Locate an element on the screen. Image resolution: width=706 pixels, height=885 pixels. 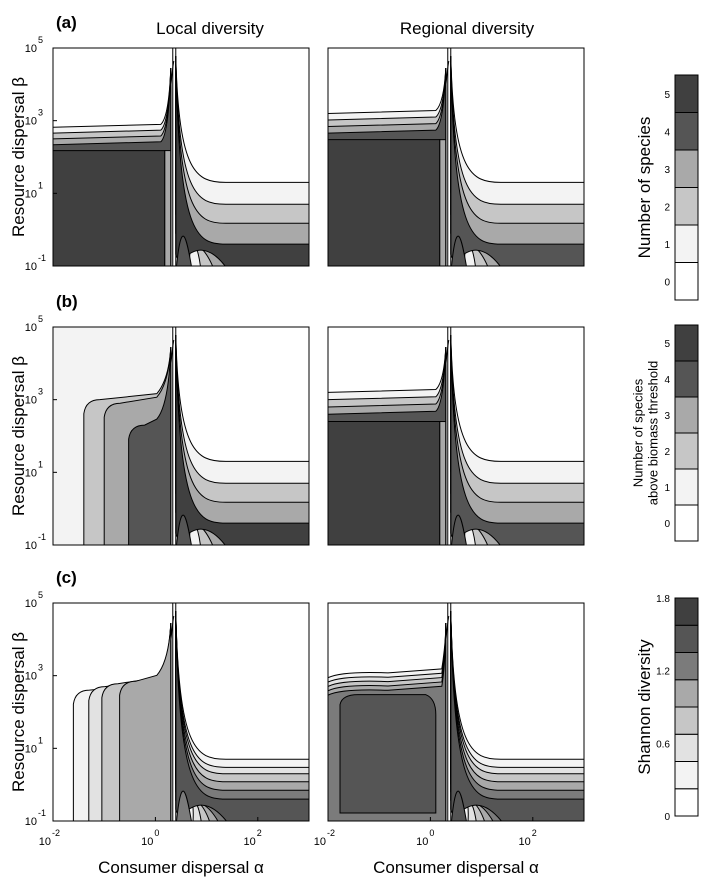
colorbar-label: above biomass threshold is located at coordinates (653, 433).